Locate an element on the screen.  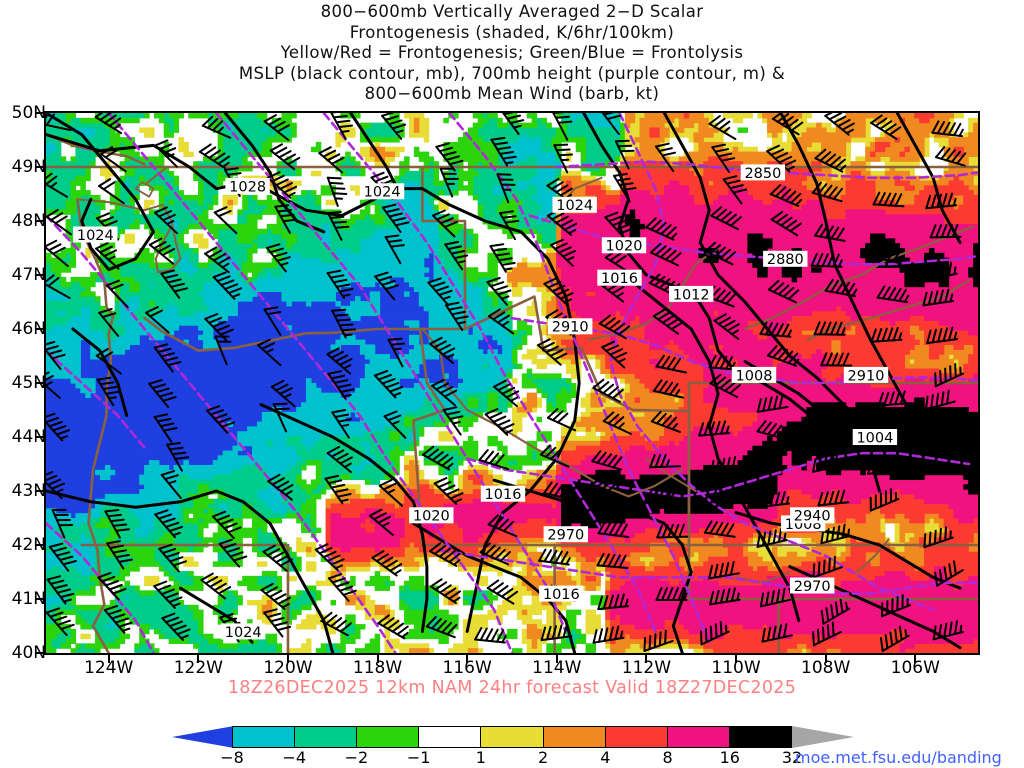
lat-tick-label-46N: 46N is located at coordinates (28, 329).